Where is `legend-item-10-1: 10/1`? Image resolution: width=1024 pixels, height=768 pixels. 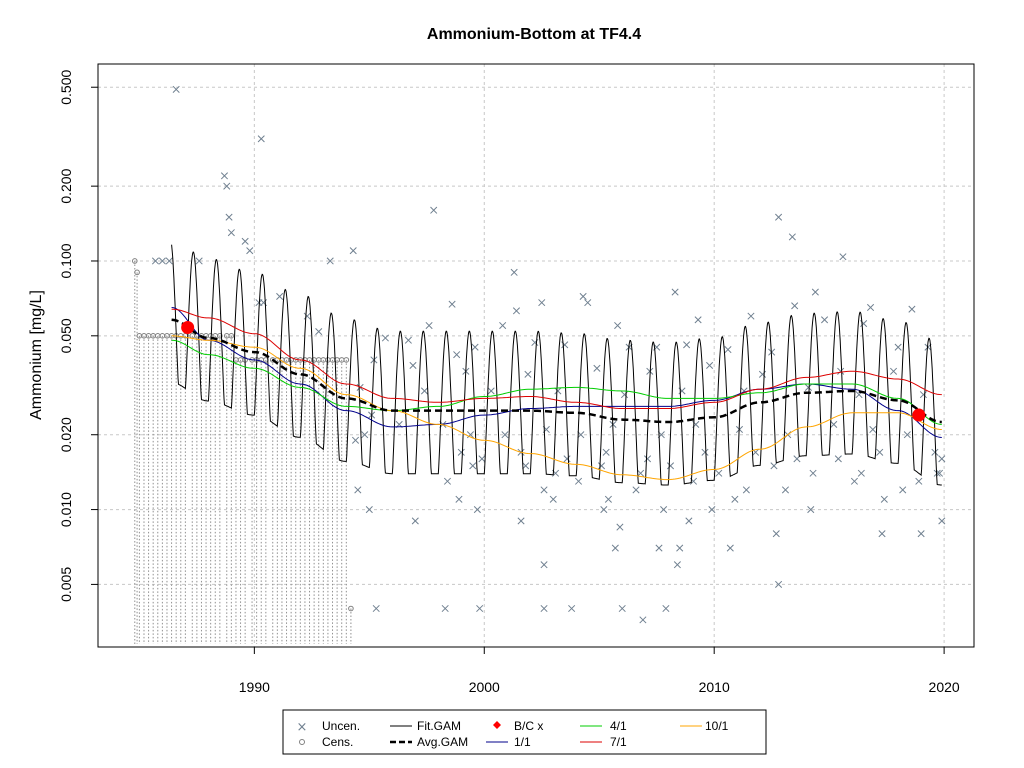
legend-item-10-1: 10/1 is located at coordinates (704, 726).